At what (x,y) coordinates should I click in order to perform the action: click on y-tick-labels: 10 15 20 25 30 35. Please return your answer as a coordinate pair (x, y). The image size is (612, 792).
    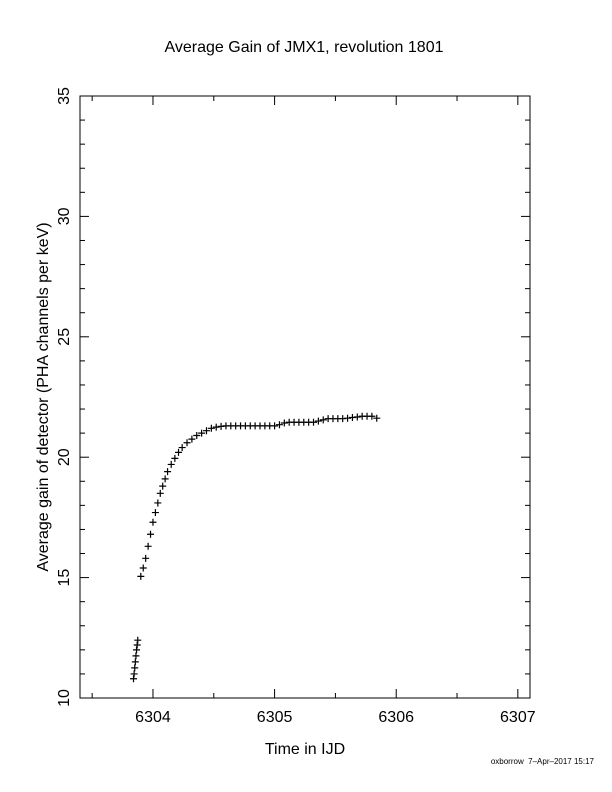
    Looking at the image, I should click on (64, 397).